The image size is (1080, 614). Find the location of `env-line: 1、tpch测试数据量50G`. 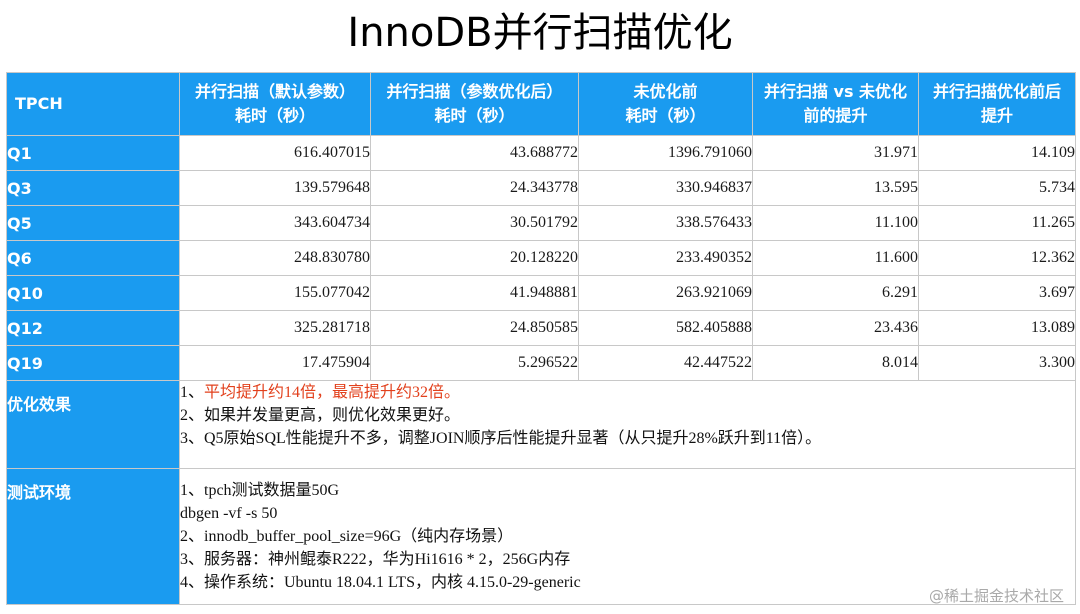

env-line: 1、tpch测试数据量50G is located at coordinates (260, 490).